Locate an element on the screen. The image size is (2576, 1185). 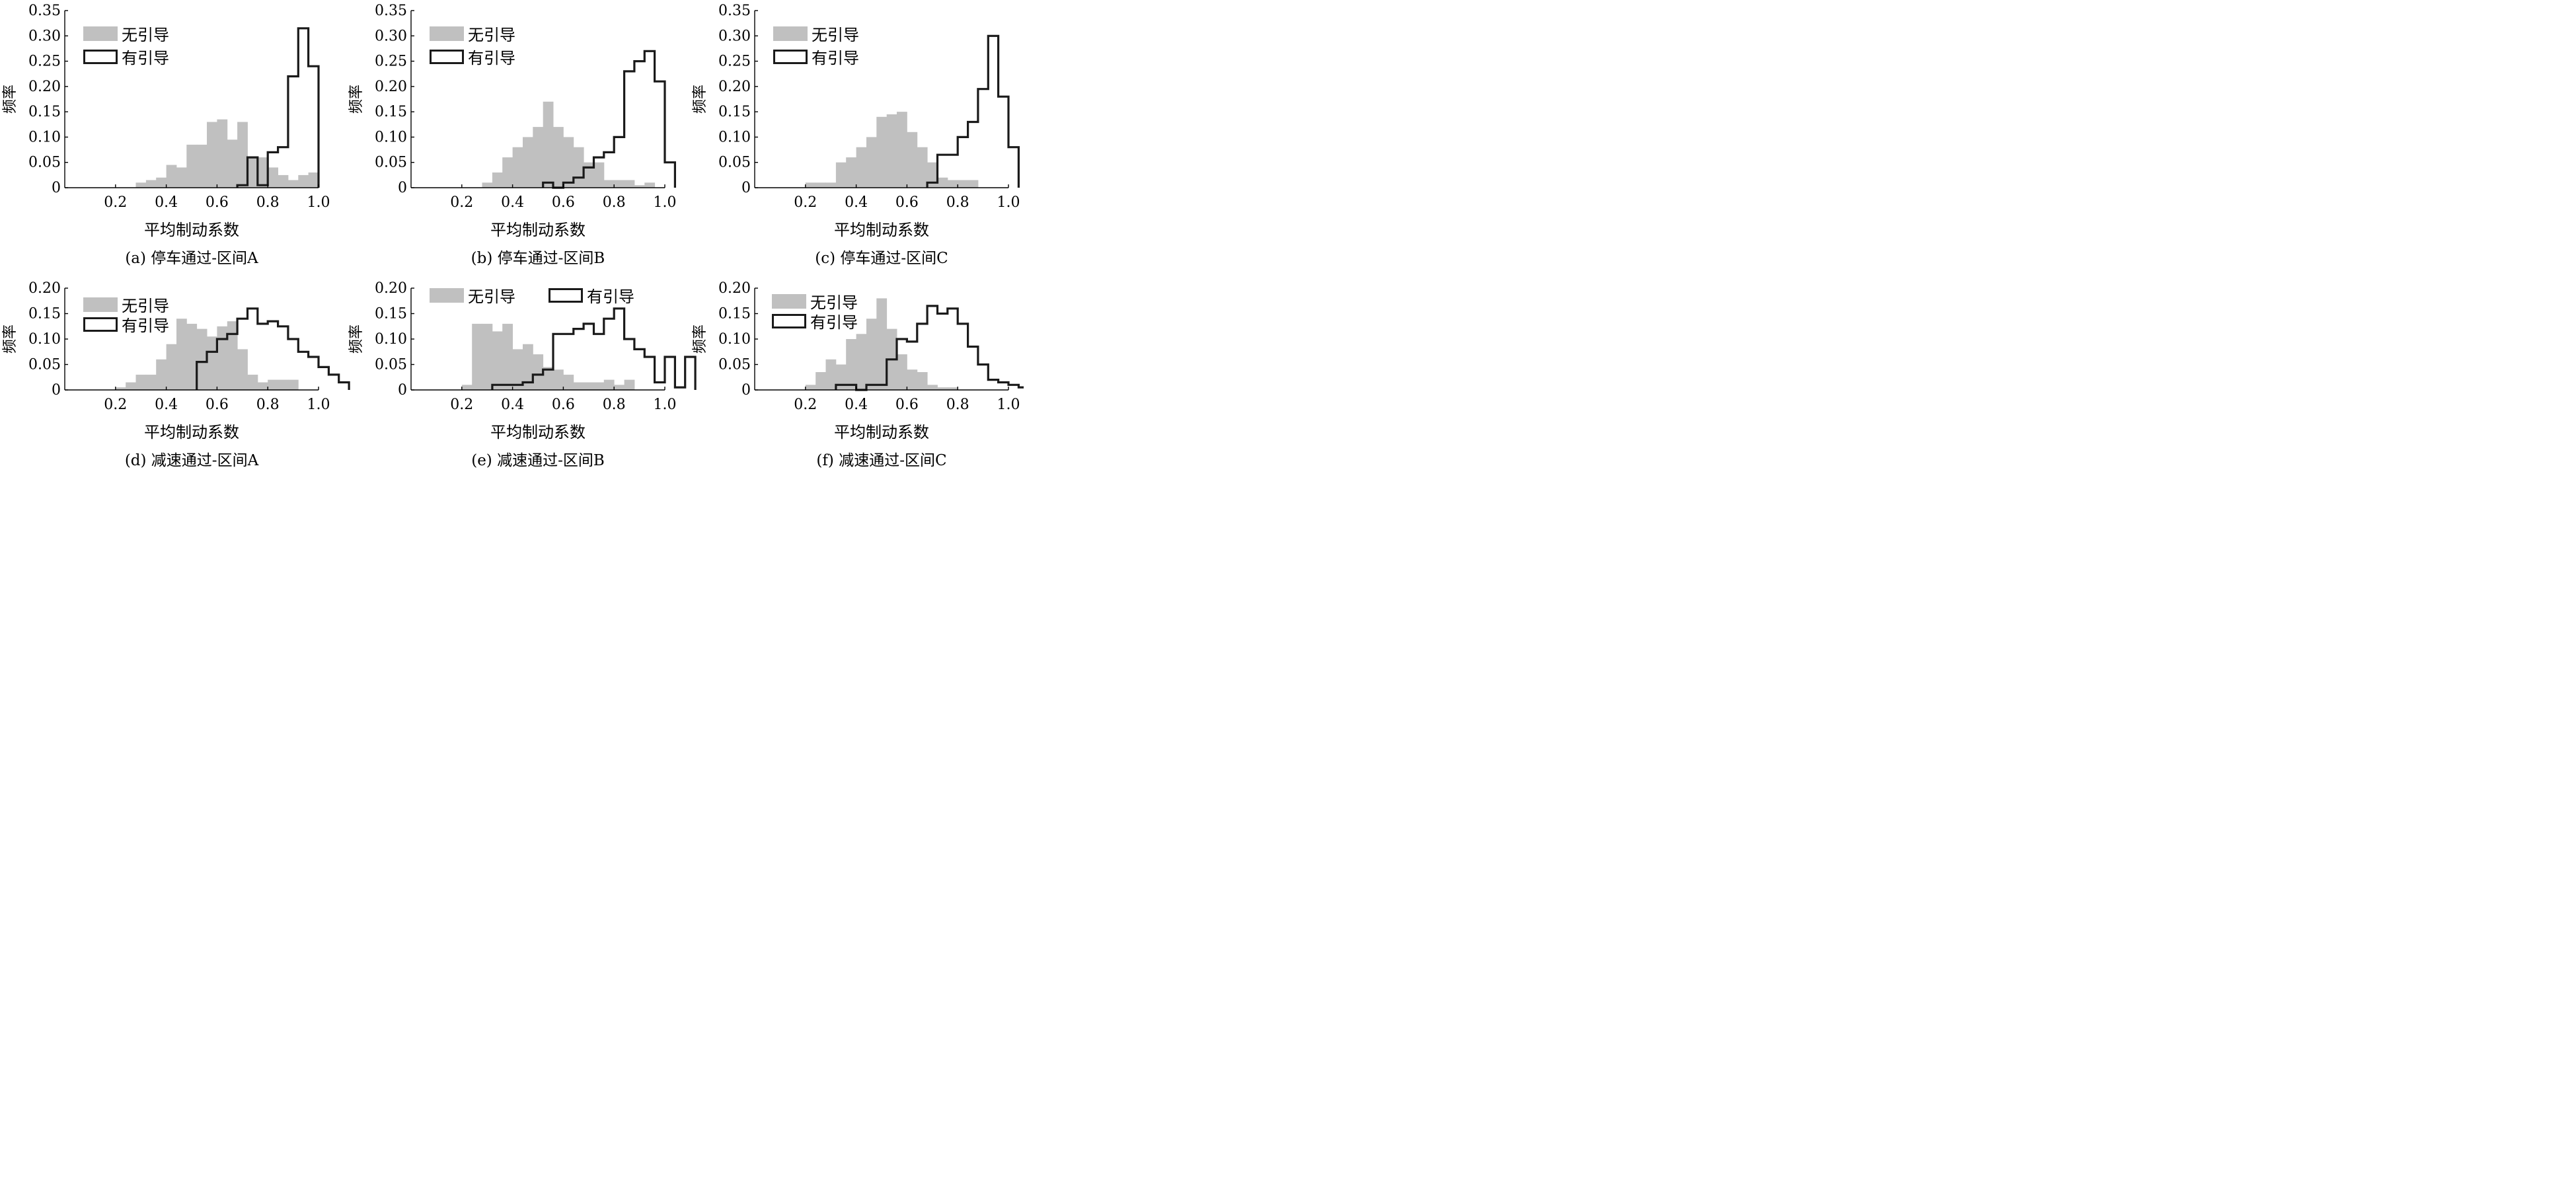
y-tick-label: 0.25 is located at coordinates (391, 62).